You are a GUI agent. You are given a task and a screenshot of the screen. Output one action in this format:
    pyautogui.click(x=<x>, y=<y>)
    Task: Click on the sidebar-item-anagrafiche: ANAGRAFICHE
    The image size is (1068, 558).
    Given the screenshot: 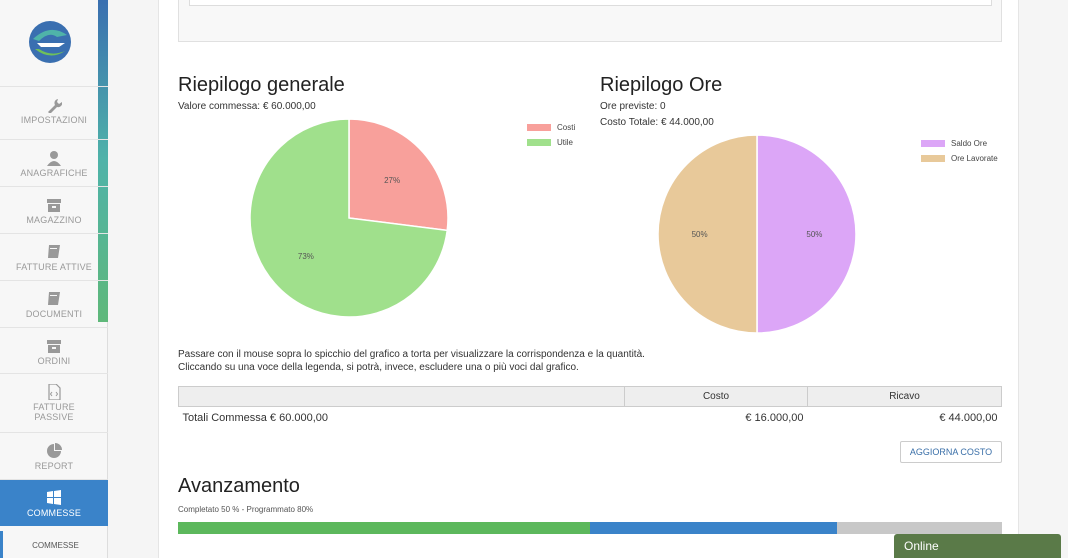 What is the action you would take?
    pyautogui.click(x=54, y=162)
    